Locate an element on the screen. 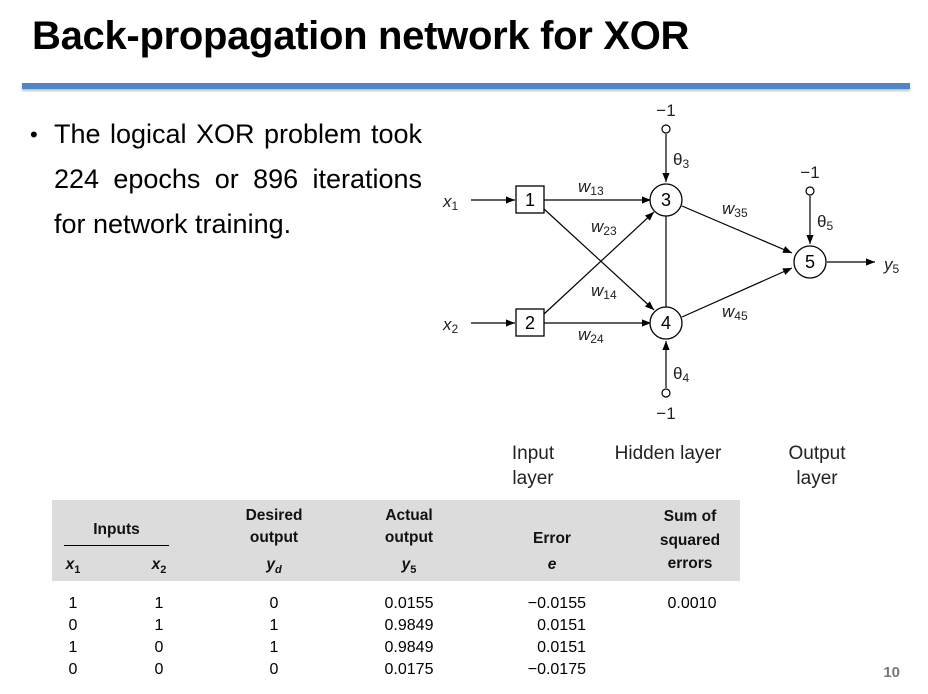 Image resolution: width=928 pixels, height=694 pixels. bias-value-3: −1 is located at coordinates (665, 110).